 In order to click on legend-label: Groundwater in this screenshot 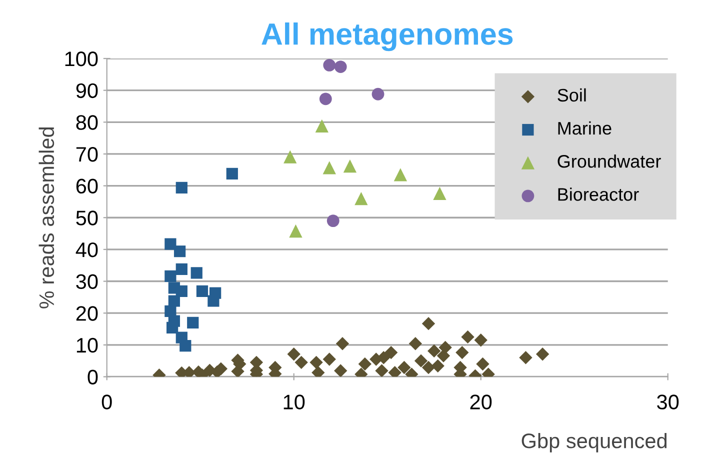, I will do `click(609, 161)`.